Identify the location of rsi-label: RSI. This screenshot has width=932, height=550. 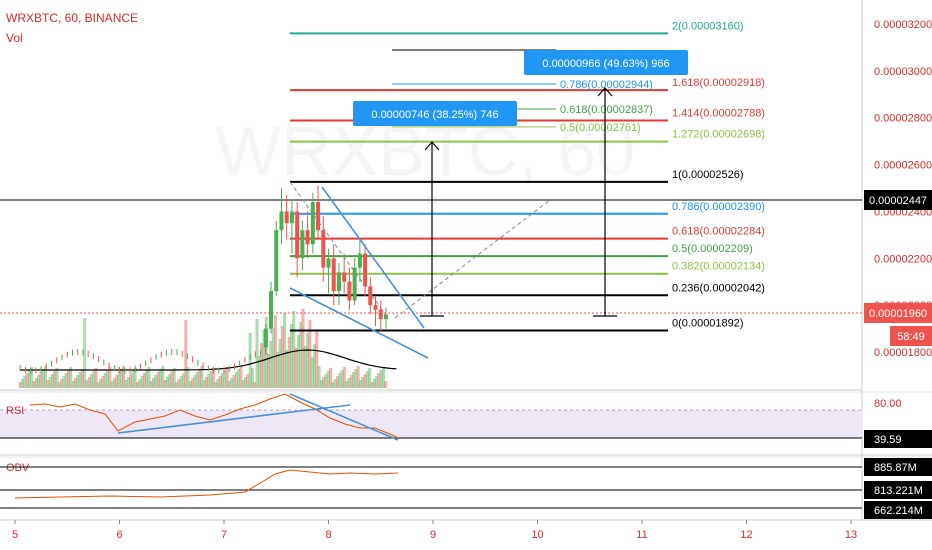
(15, 411).